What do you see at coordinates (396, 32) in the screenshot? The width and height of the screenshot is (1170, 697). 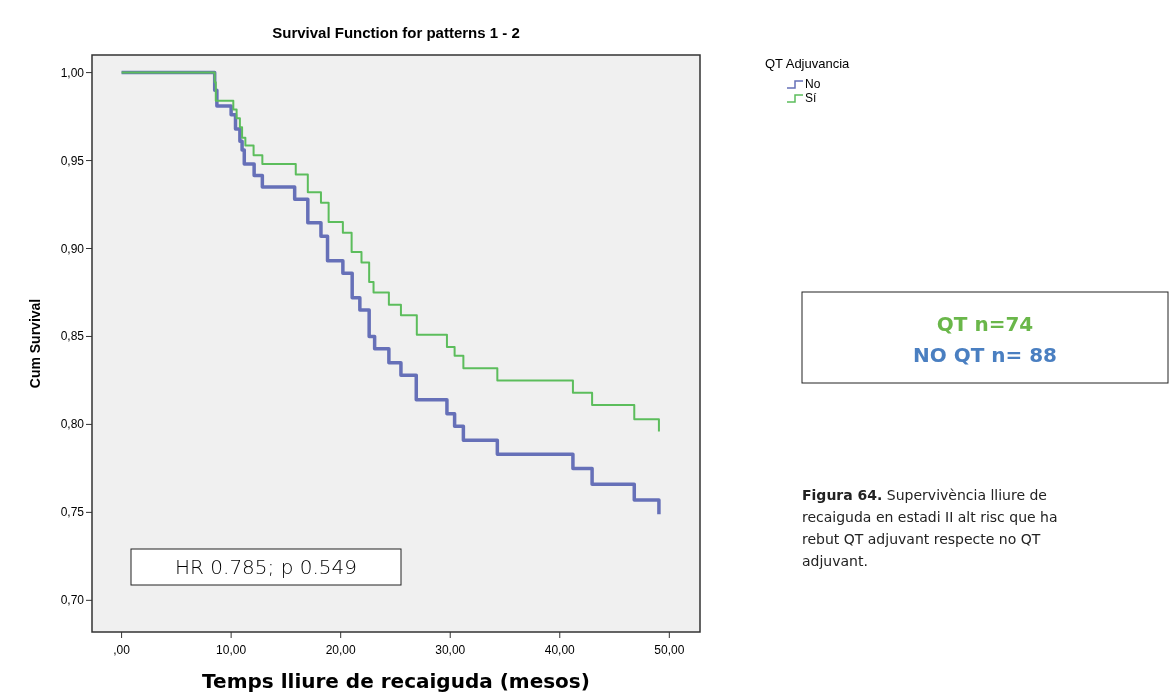 I see `chart-title: Survival Function for patterns 1 - 2` at bounding box center [396, 32].